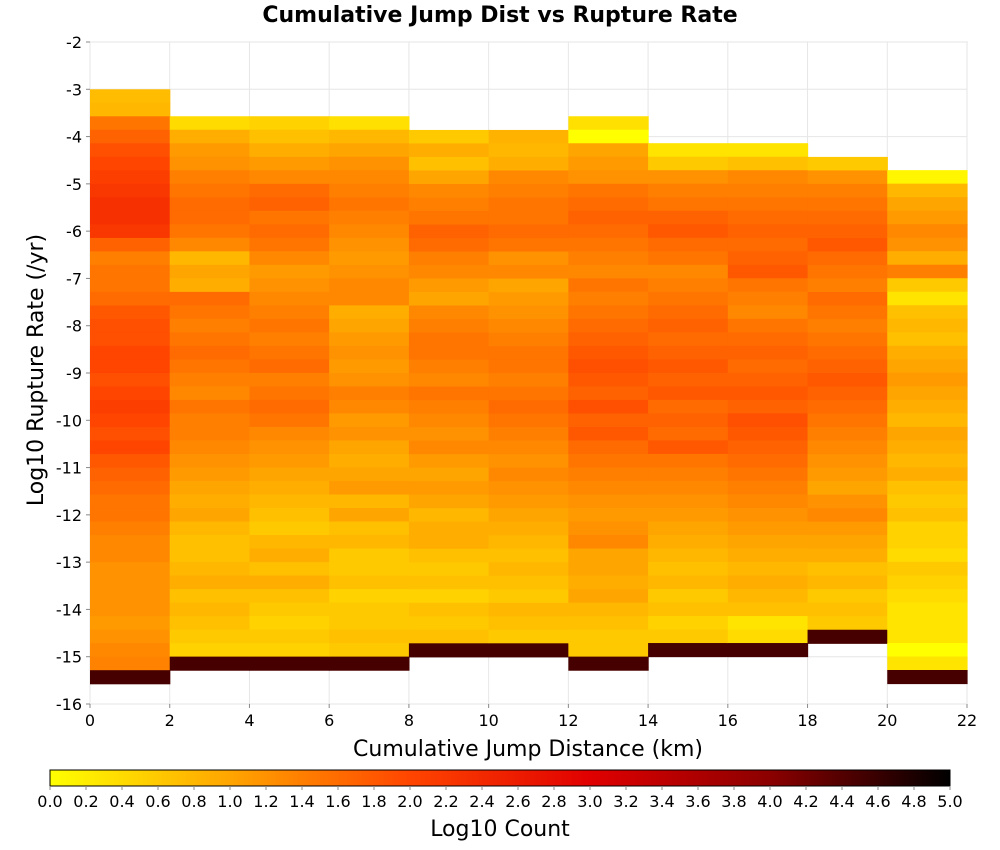 The width and height of the screenshot is (1000, 850). Describe the element at coordinates (841, 801) in the screenshot. I see `colorbar-tick-label: 4.4` at that location.